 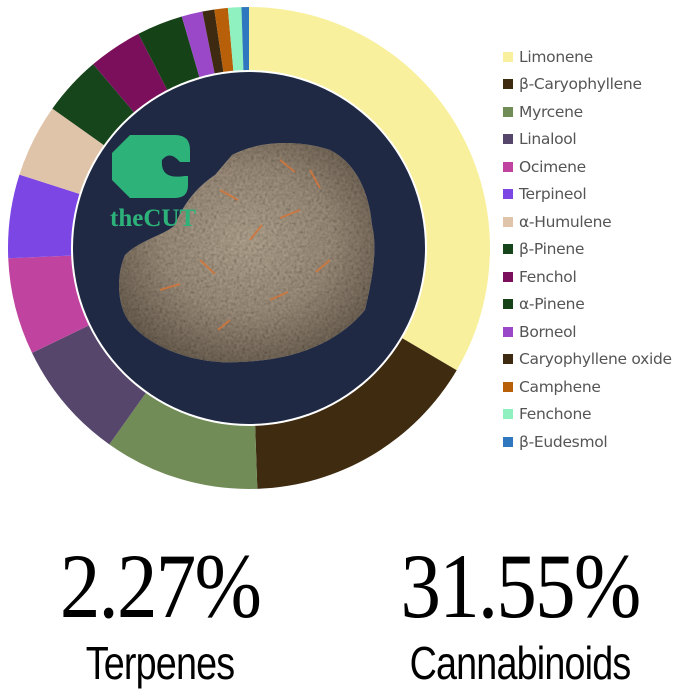 I want to click on legend-label: Camphene, so click(x=560, y=386).